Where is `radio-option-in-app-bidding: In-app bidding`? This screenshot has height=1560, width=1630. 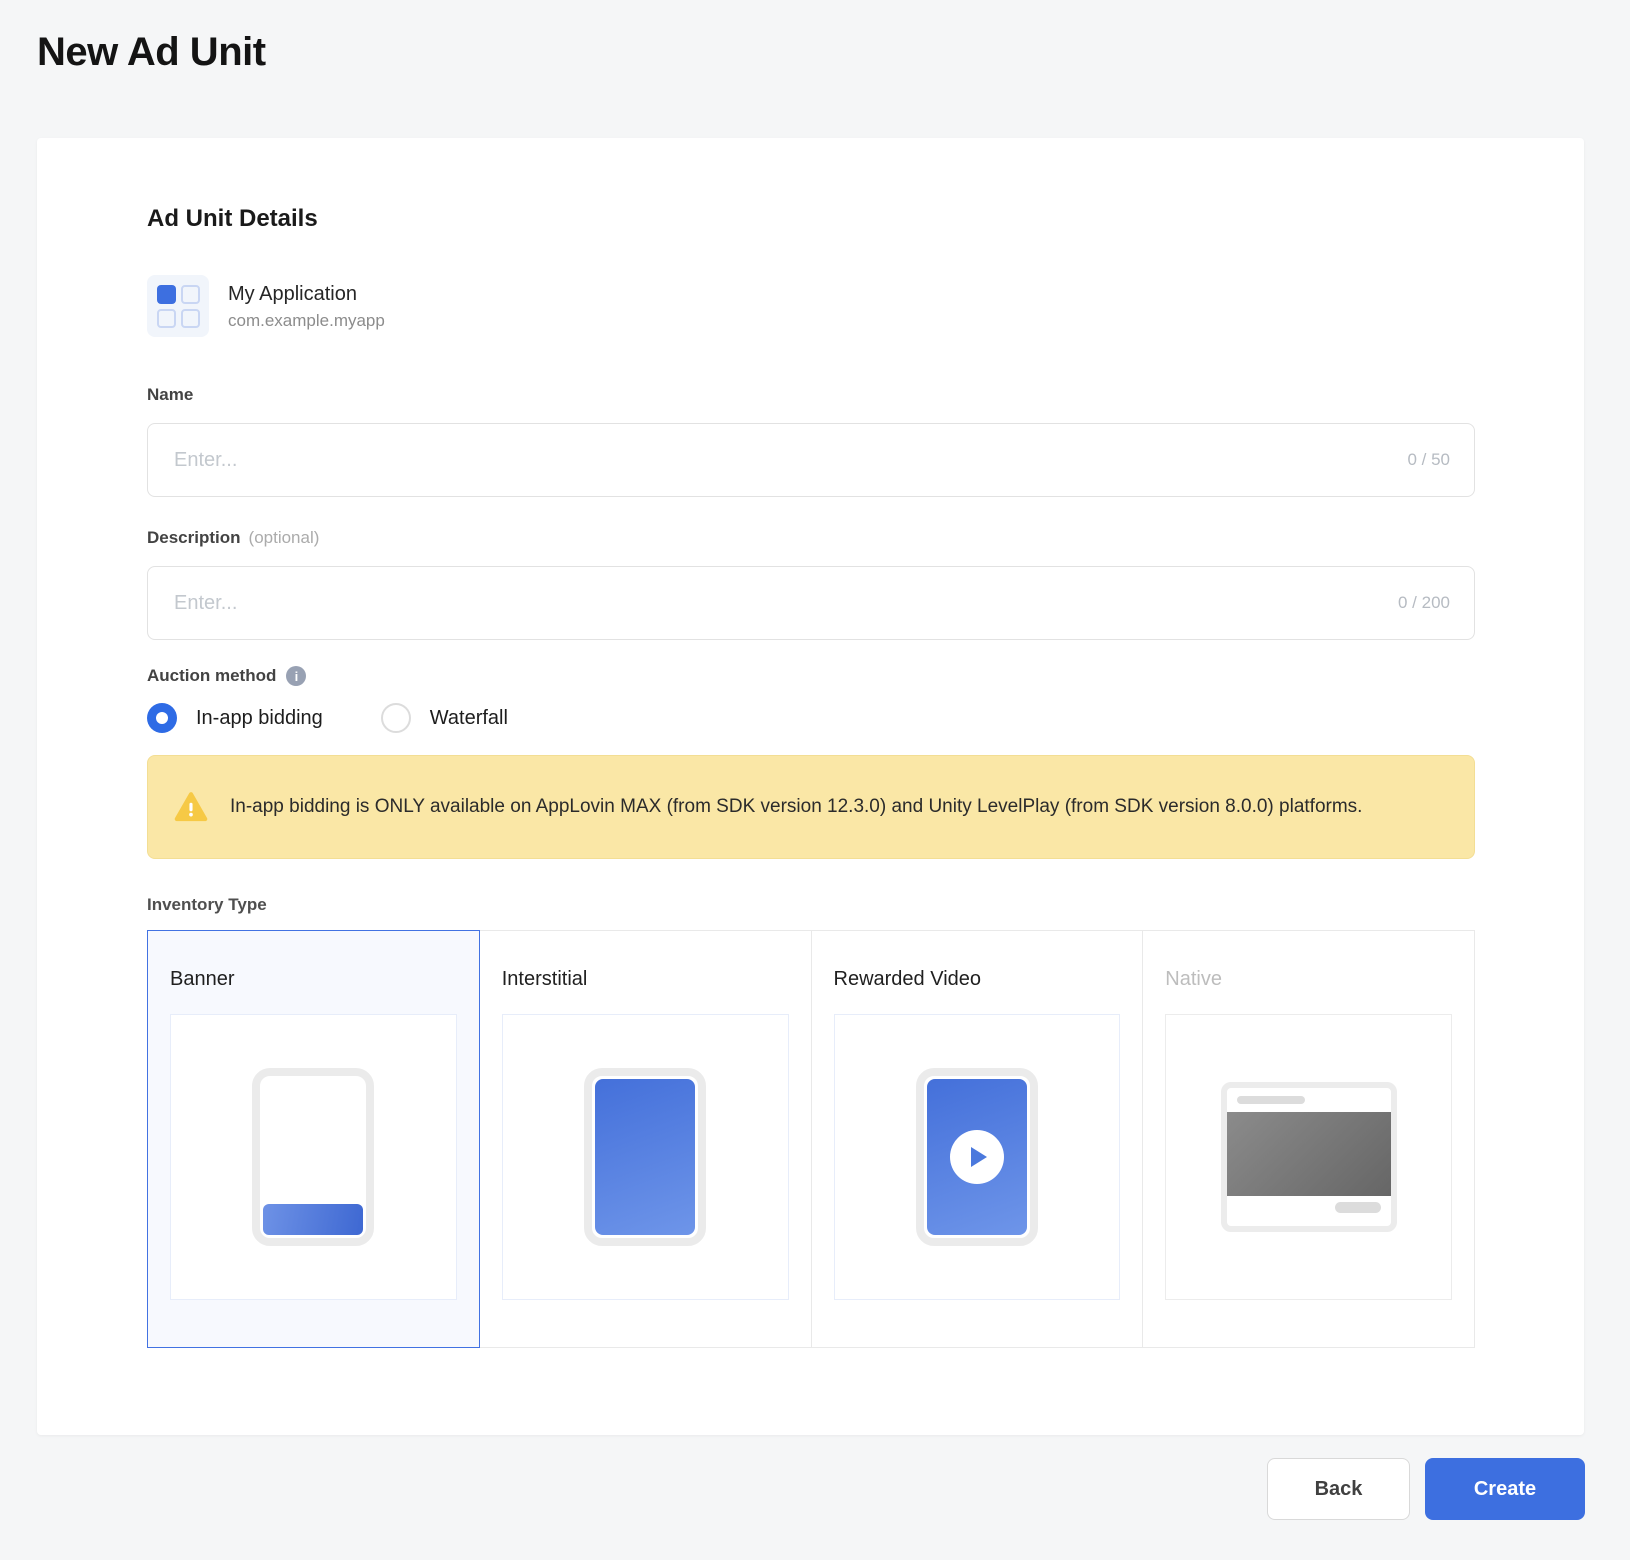 radio-option-in-app-bidding: In-app bidding is located at coordinates (235, 718).